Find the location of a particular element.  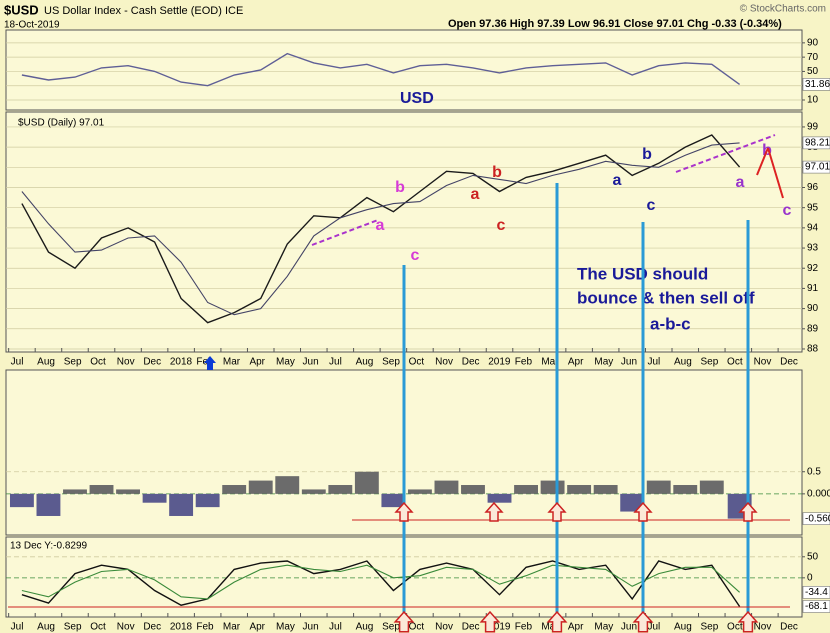

date: 18-Oct-2019 is located at coordinates (32, 25).